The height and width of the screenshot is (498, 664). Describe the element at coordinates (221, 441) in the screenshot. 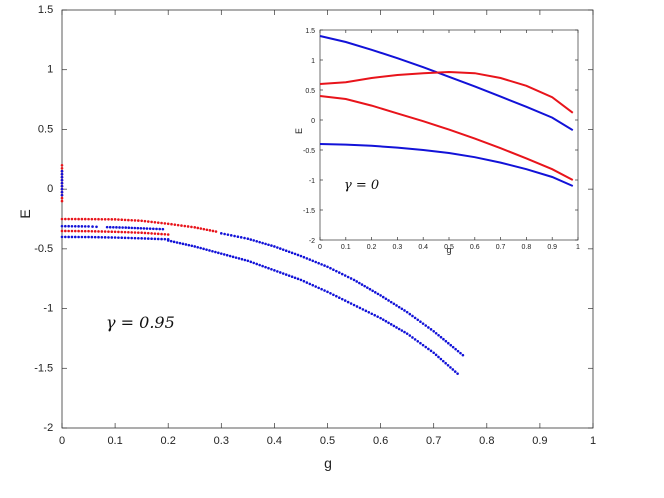

I see `main-xtick-label: 0.3` at that location.